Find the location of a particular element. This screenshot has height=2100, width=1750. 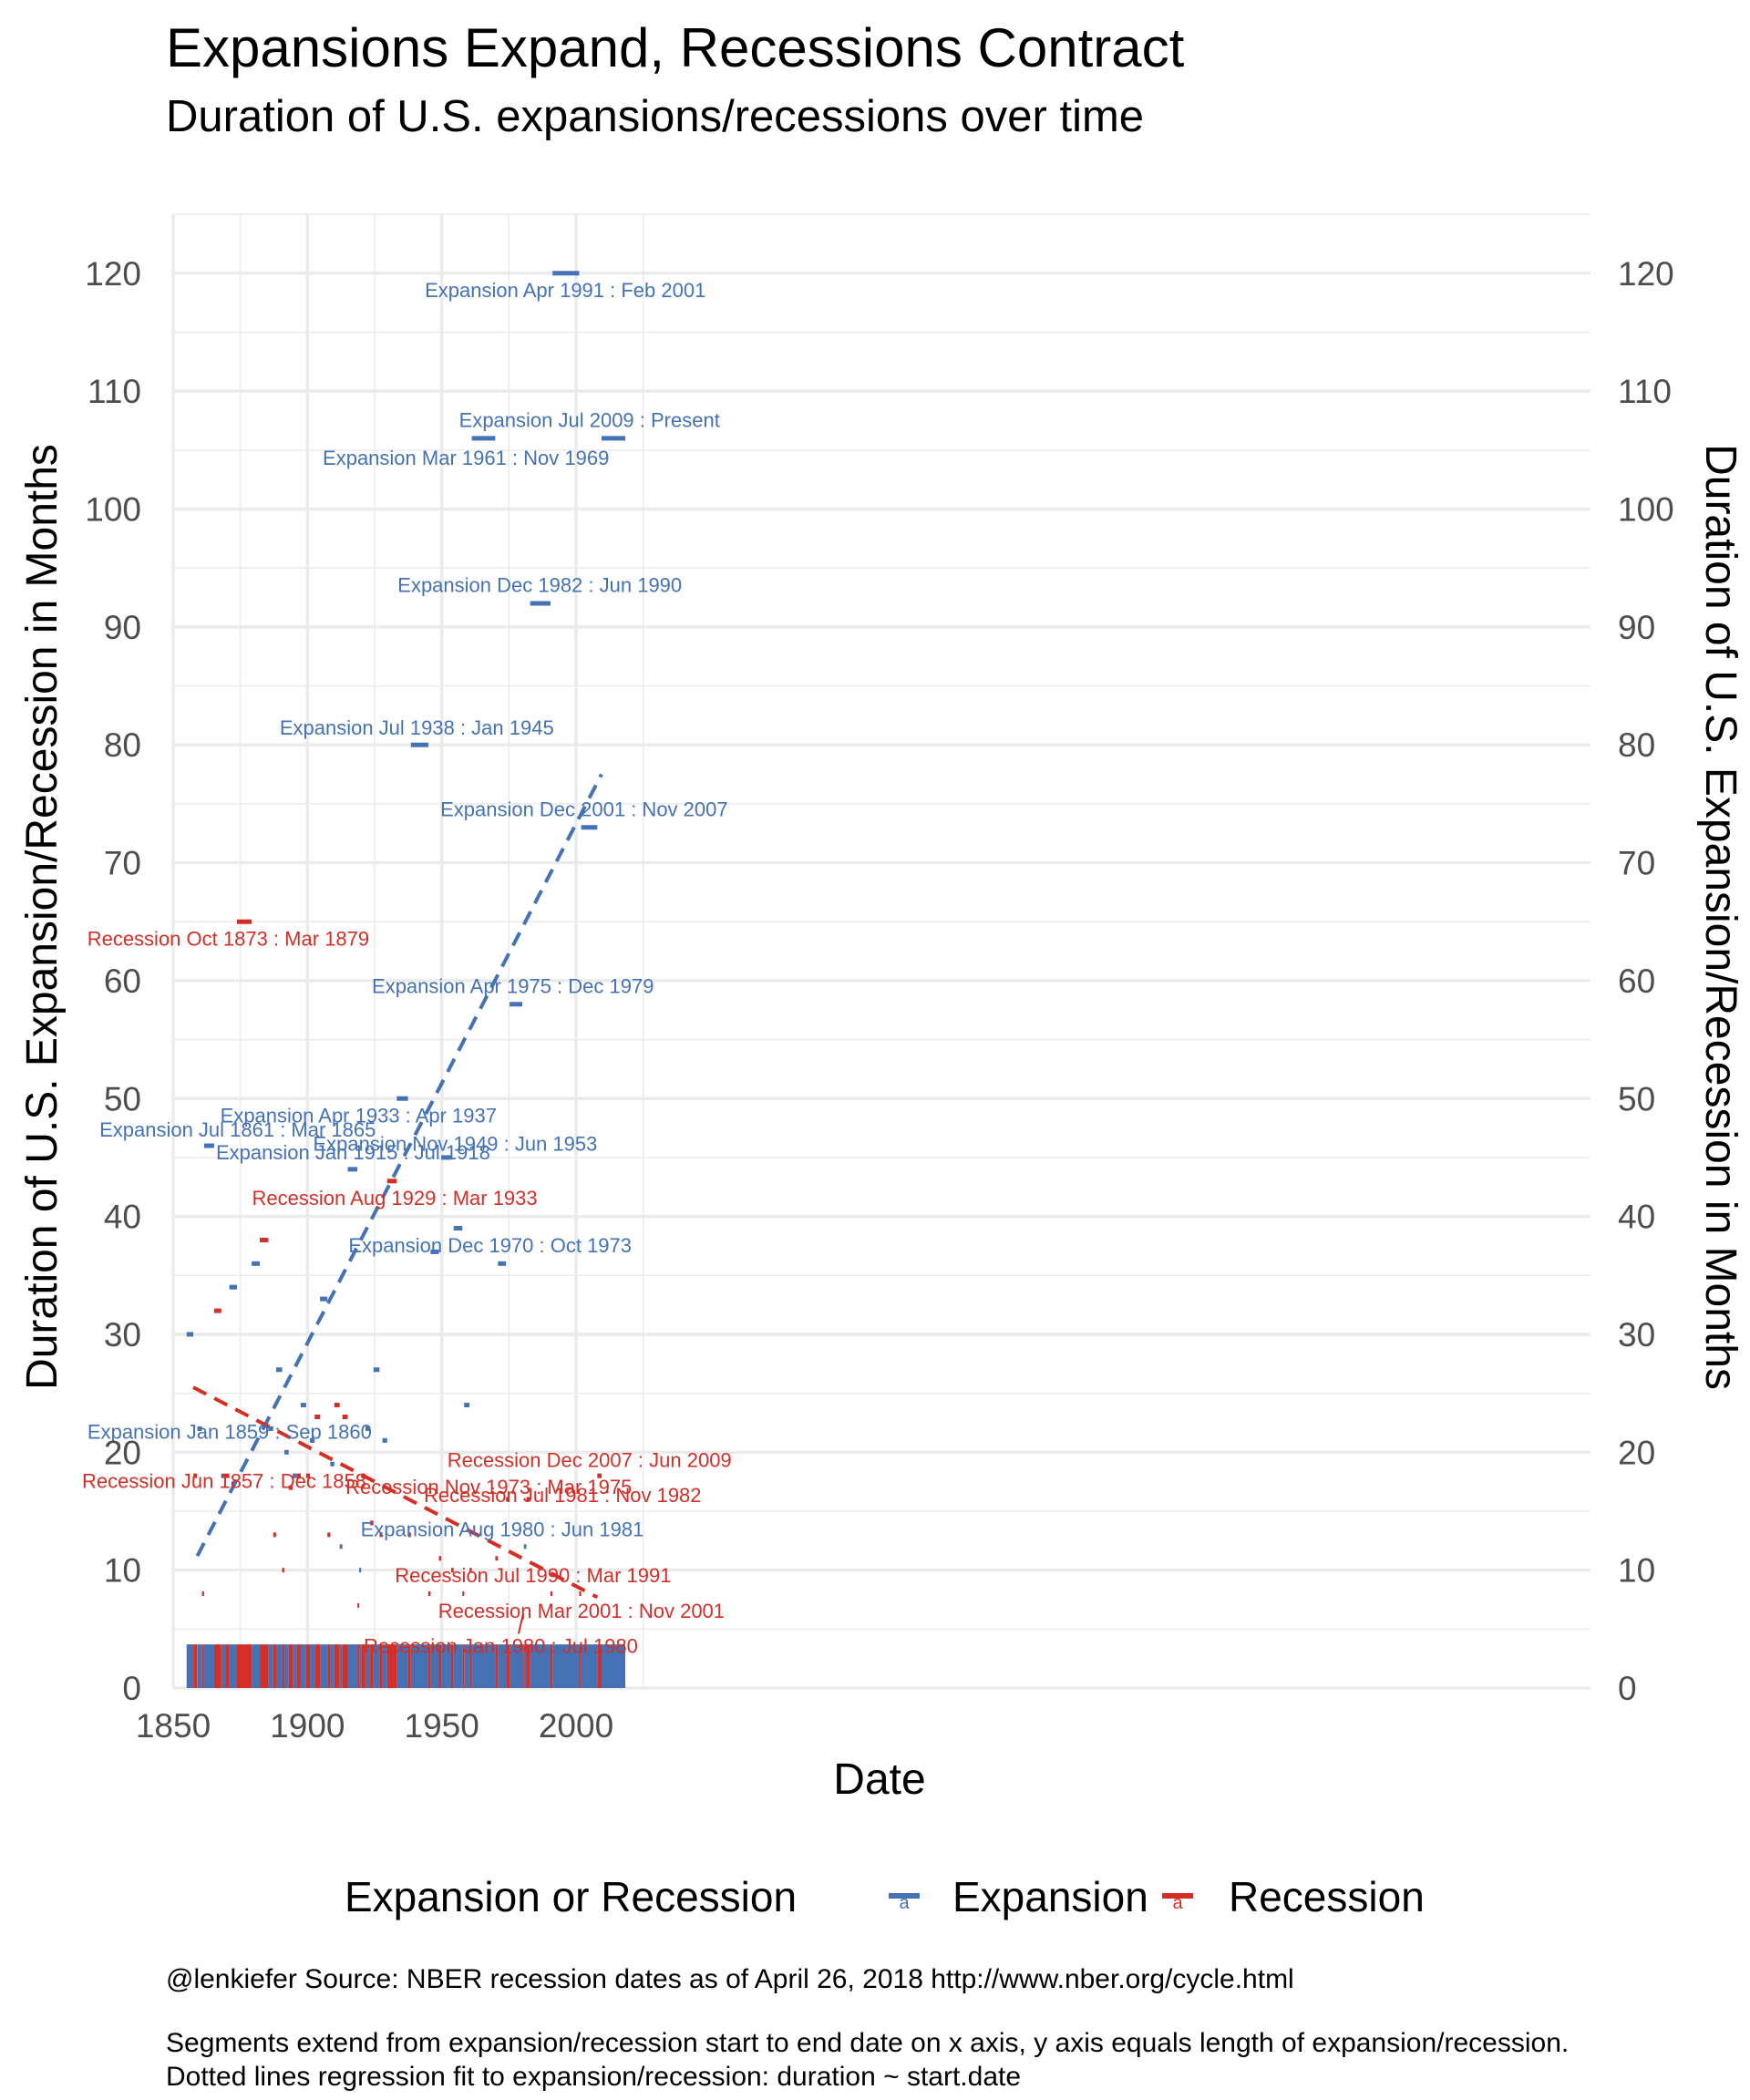

y-tick-label: 120 is located at coordinates (113, 274).